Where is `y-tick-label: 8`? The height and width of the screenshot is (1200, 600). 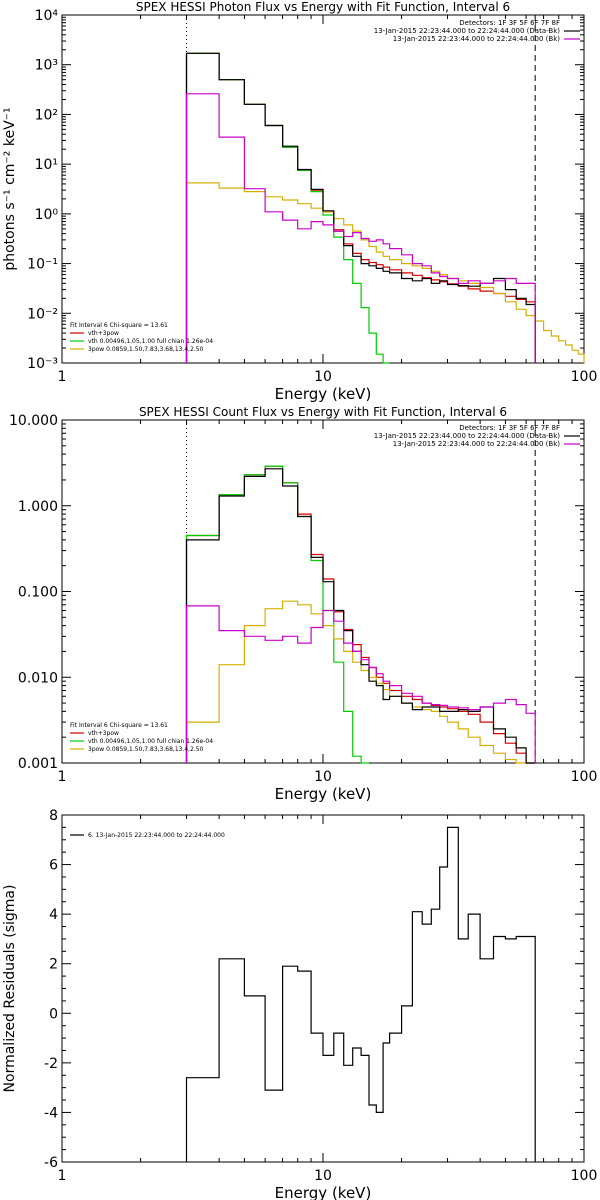 y-tick-label: 8 is located at coordinates (53, 816).